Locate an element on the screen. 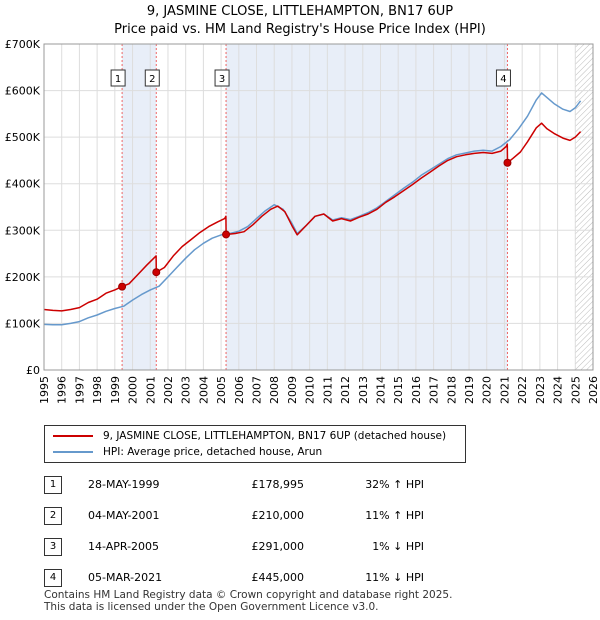 This screenshot has height=620, width=600. legend-swatch-property is located at coordinates (73, 436).